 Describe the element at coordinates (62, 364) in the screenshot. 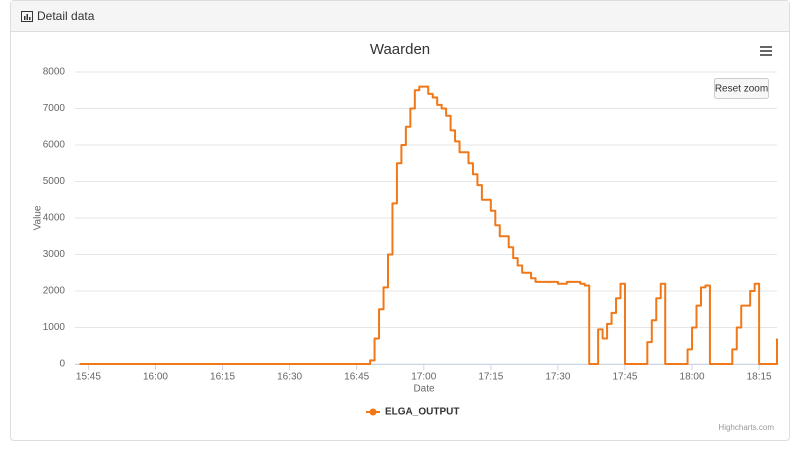

I see `y-tick-label: 0` at that location.